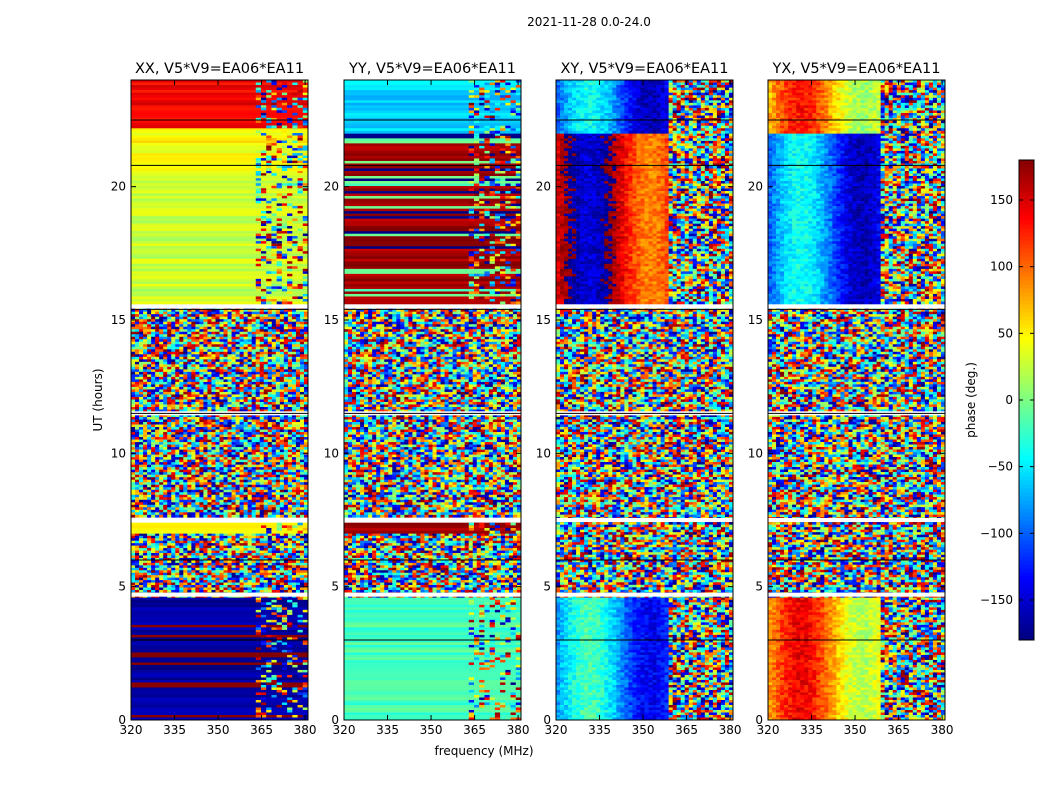 The width and height of the screenshot is (1050, 800). I want to click on colorbar: −150 −100 −50 0 50 100 150, so click(1007, 400).